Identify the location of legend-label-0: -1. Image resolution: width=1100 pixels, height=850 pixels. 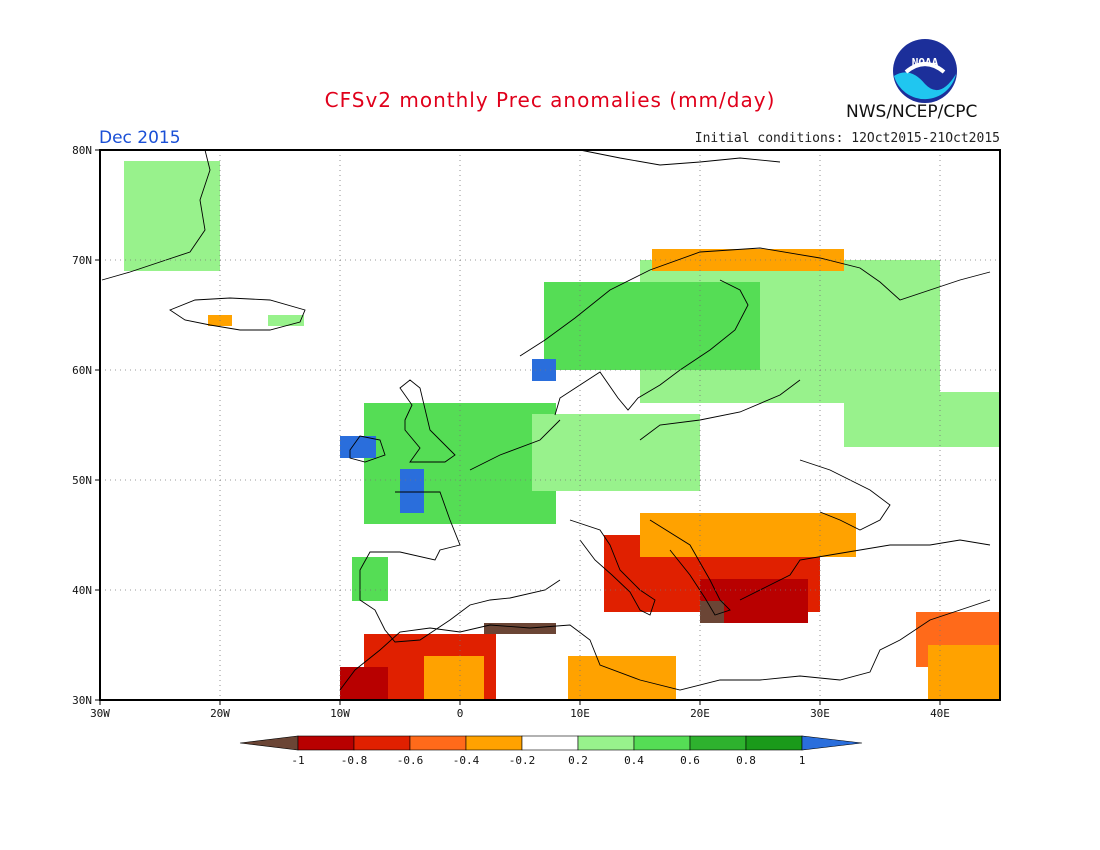
(297, 760).